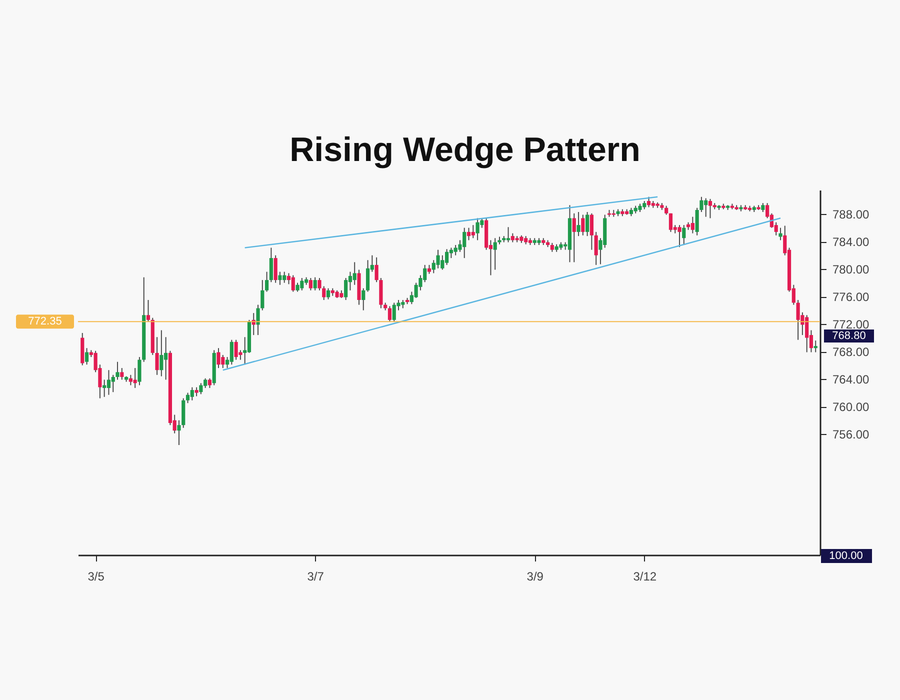 The width and height of the screenshot is (900, 700). What do you see at coordinates (851, 407) in the screenshot?
I see `y-tick-label: 760.00` at bounding box center [851, 407].